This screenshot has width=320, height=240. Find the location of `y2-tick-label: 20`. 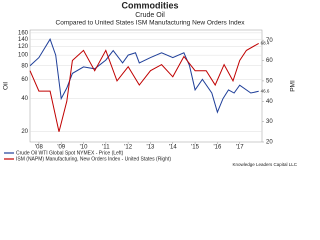

y2-tick-label: 20 is located at coordinates (269, 143).